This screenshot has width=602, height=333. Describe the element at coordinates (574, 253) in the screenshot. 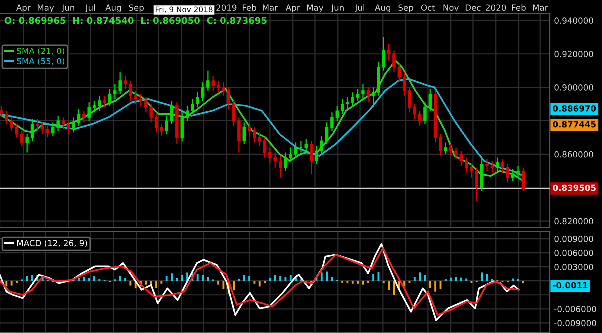

I see `y-tick-label: 0.006000` at that location.